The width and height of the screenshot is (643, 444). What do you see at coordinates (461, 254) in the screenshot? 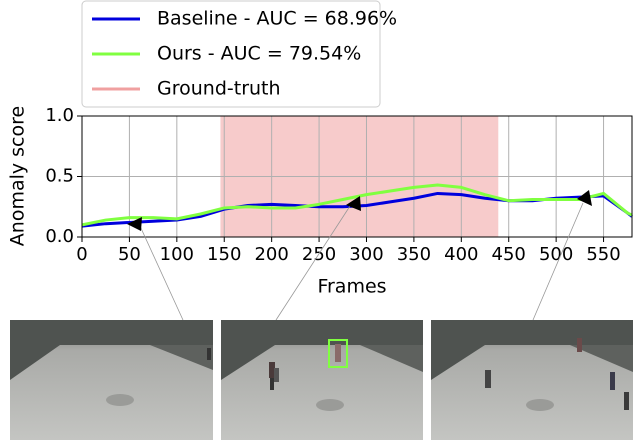
I see `x-tick-label: 400` at bounding box center [461, 254].